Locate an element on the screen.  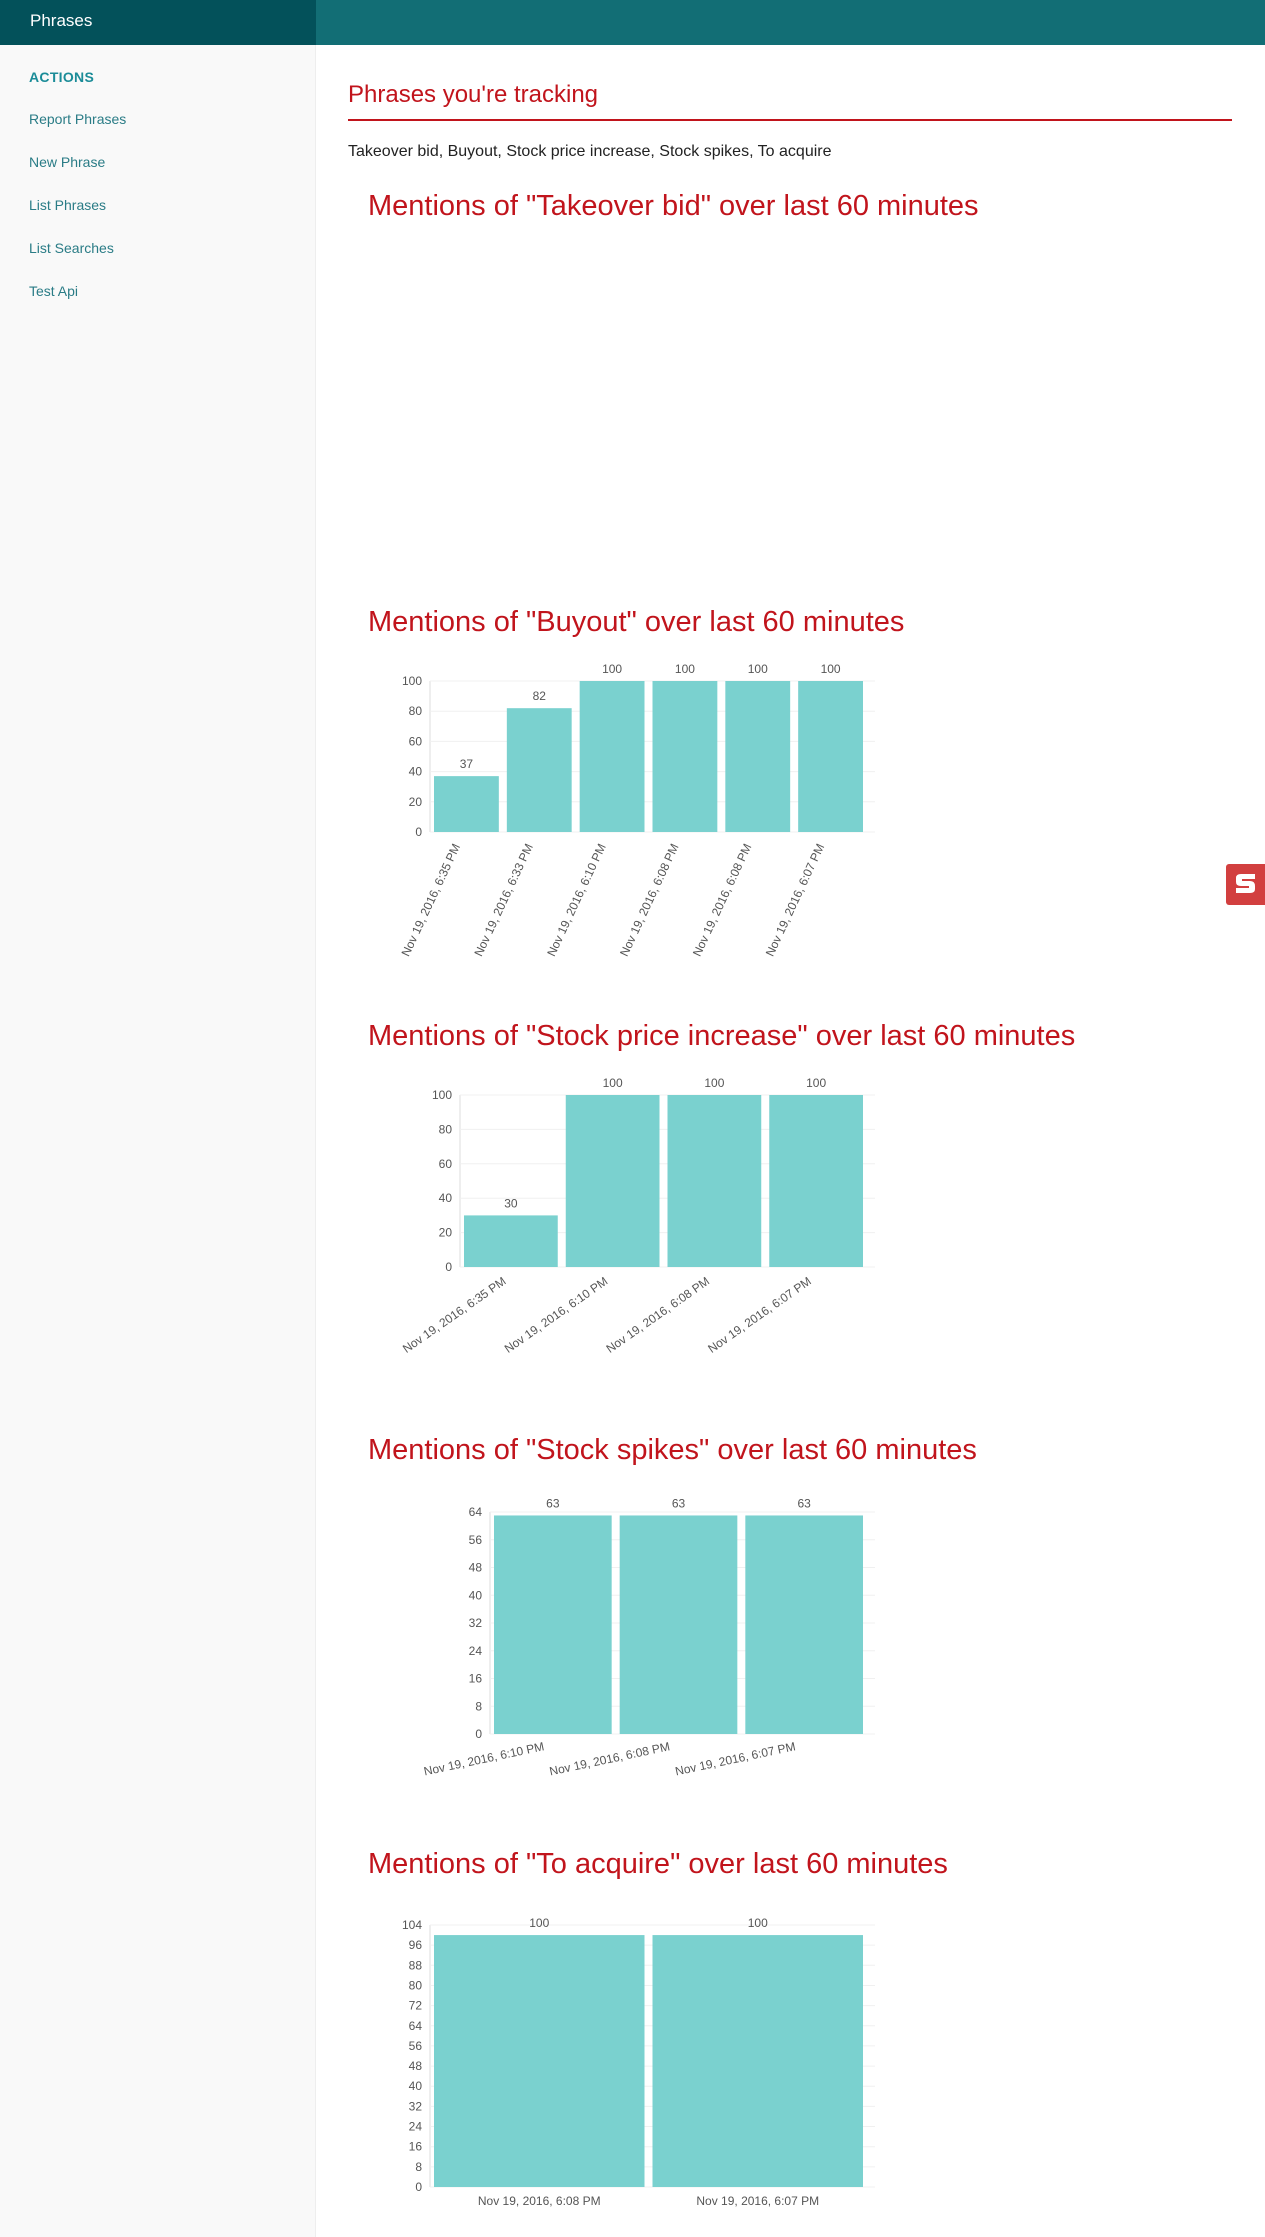
sidebar-item-new-phrase: New Phrase is located at coordinates (67, 162).